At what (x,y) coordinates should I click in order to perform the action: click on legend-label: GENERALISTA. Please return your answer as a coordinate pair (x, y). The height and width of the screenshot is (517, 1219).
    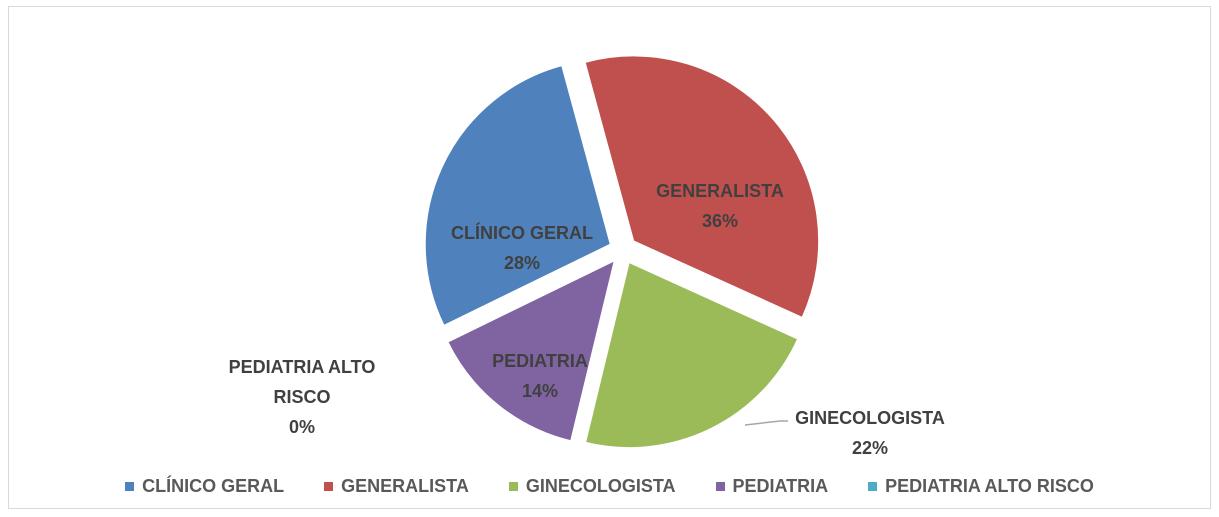
    Looking at the image, I should click on (405, 486).